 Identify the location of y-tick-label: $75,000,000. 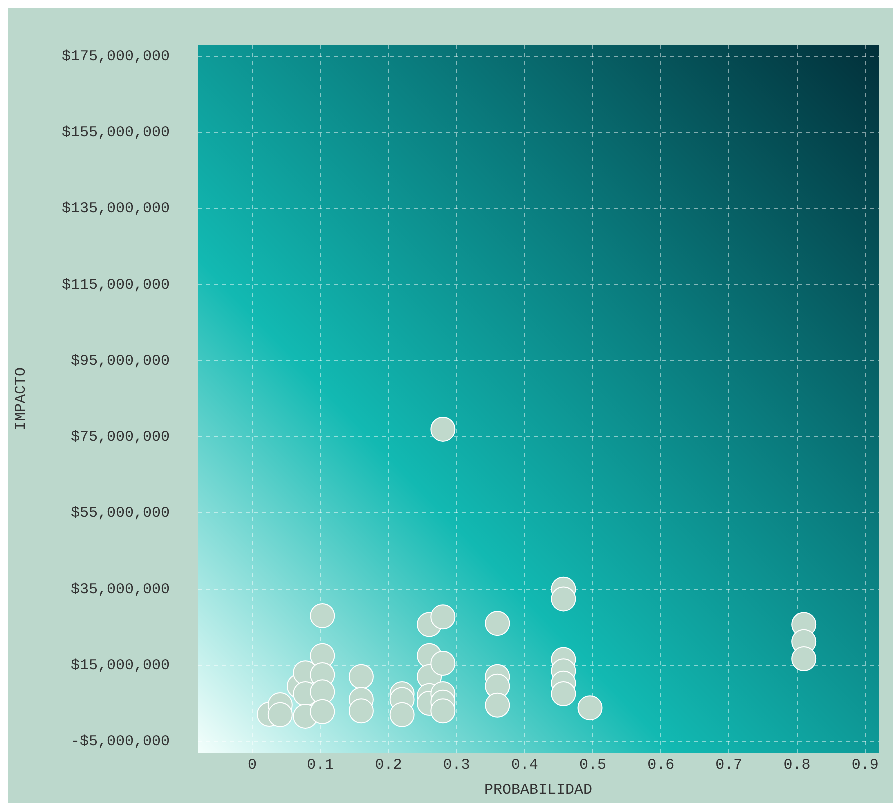
(120, 437).